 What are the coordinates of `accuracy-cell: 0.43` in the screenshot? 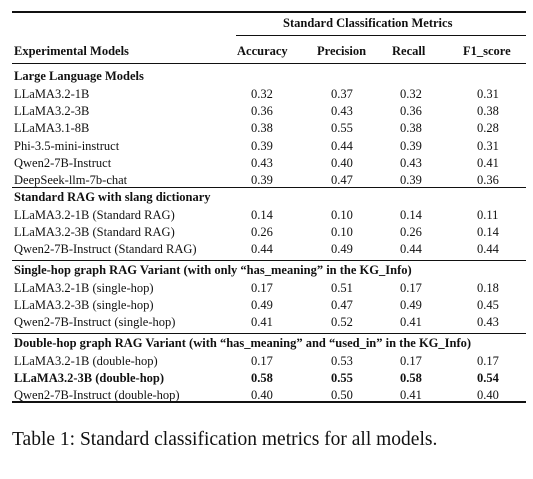 It's located at (262, 162).